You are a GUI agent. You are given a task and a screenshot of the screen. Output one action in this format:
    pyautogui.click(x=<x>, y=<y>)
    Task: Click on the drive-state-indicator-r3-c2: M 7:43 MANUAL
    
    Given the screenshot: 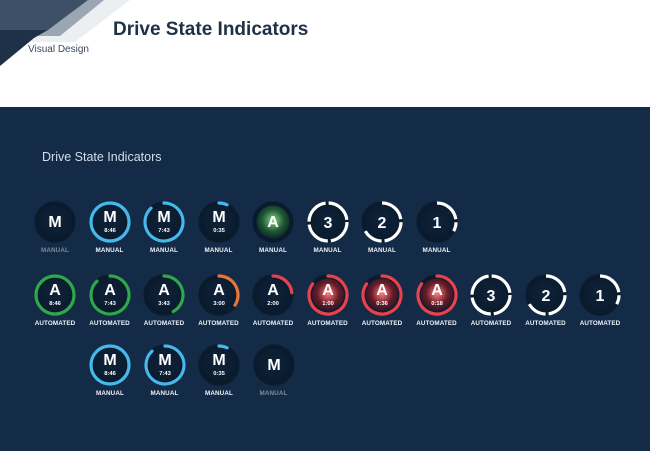 What is the action you would take?
    pyautogui.click(x=165, y=370)
    